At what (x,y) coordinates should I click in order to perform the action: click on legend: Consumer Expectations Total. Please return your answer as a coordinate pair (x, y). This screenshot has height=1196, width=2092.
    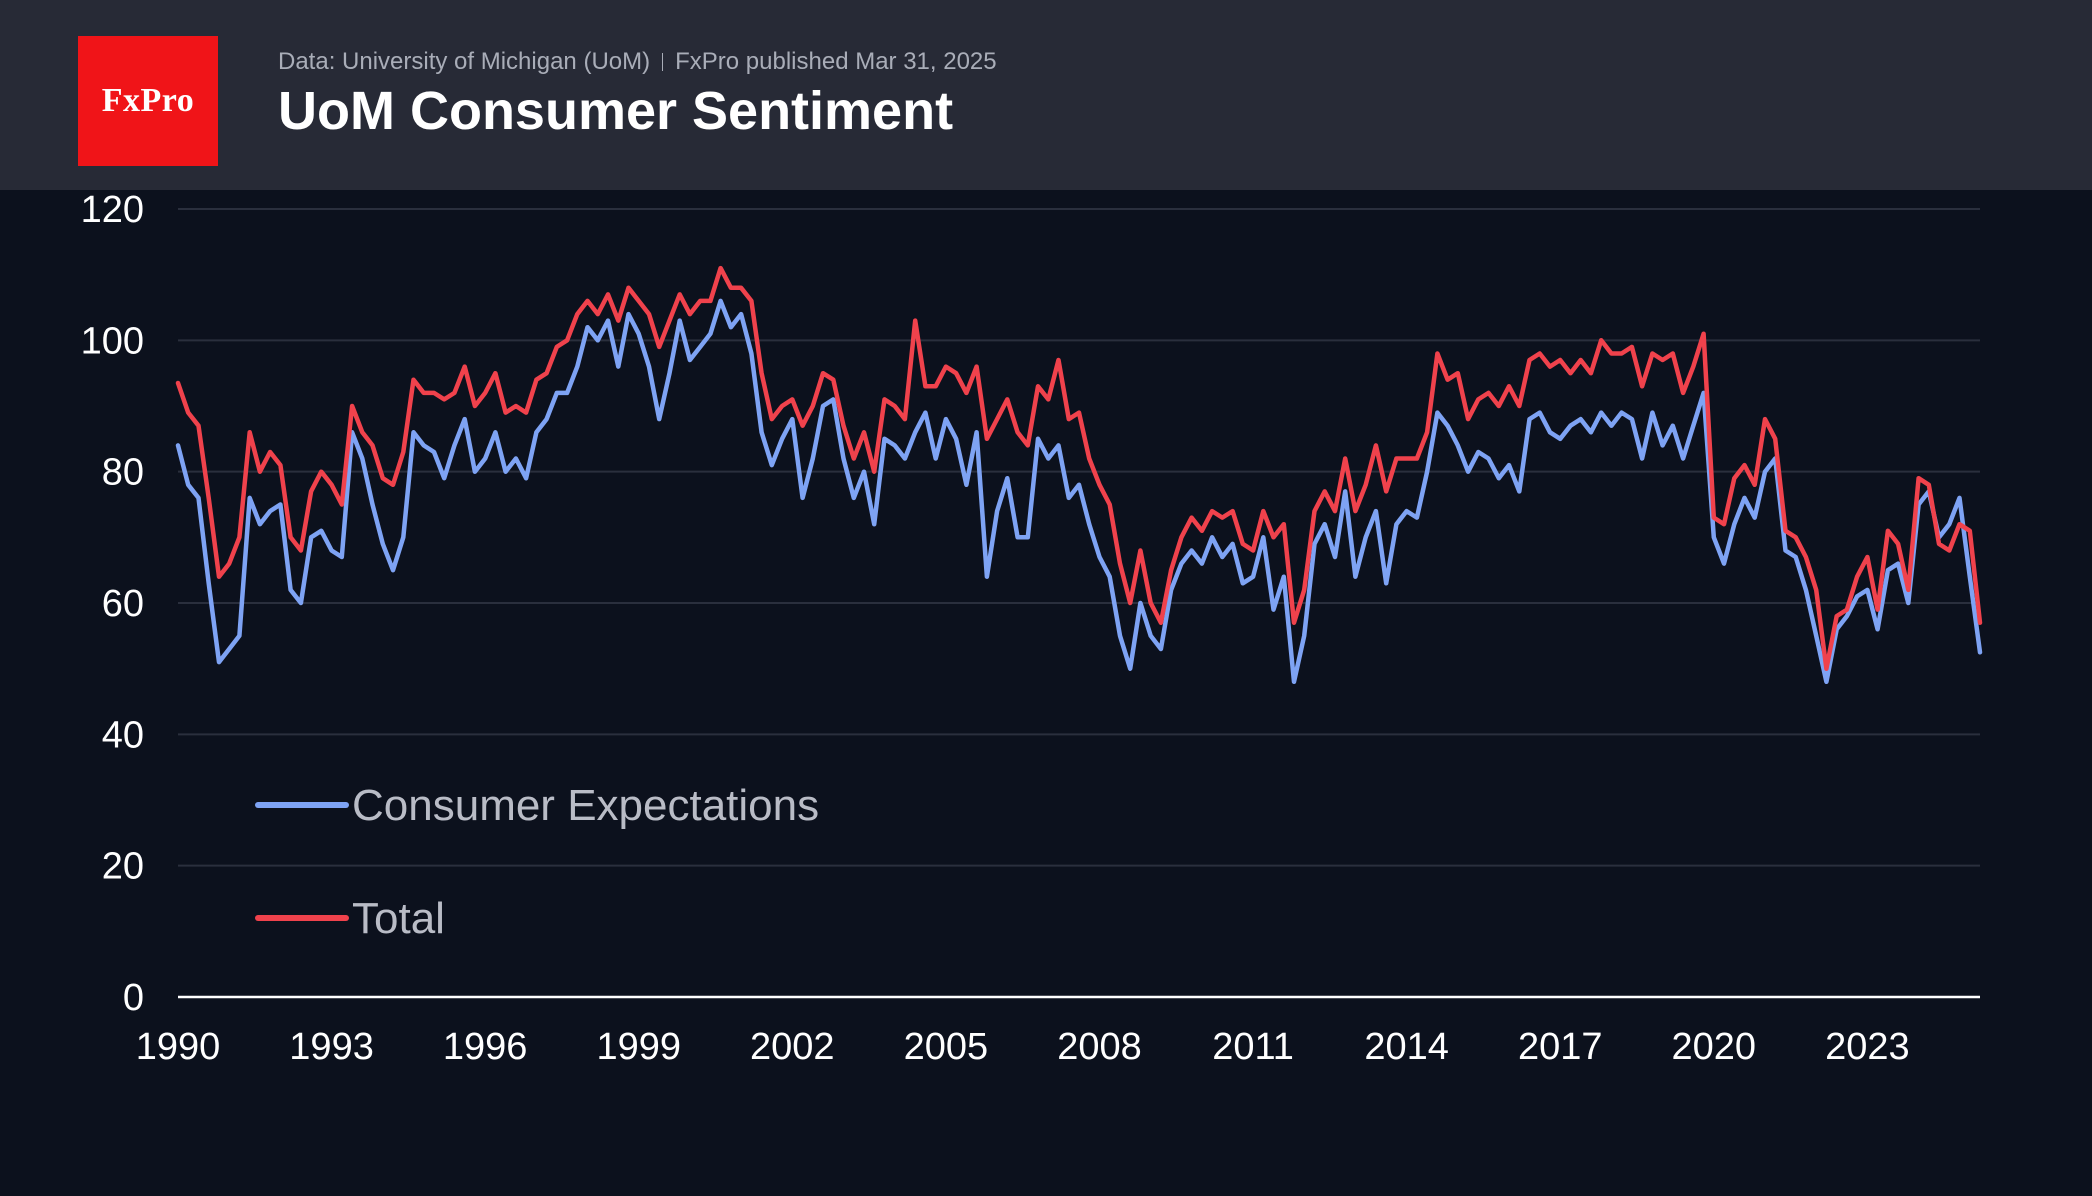
    Looking at the image, I should click on (537, 862).